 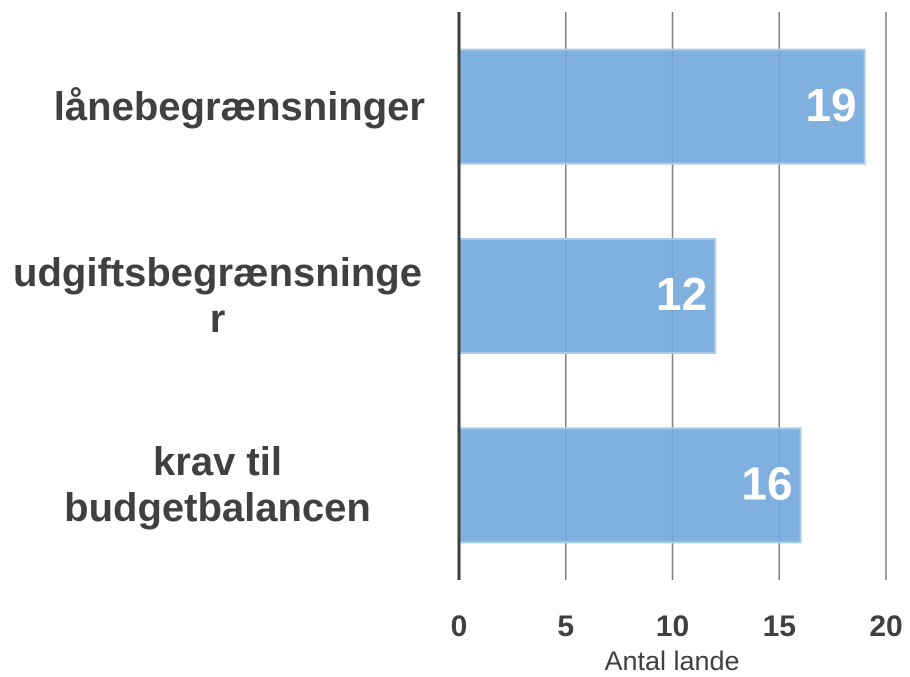 What do you see at coordinates (671, 661) in the screenshot?
I see `x-axis-label: Antal lande` at bounding box center [671, 661].